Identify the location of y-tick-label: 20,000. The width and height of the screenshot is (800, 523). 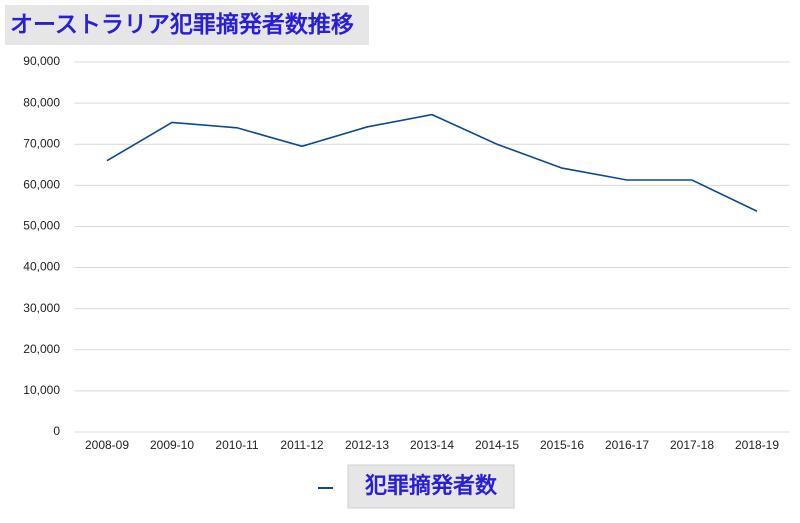
(41, 349).